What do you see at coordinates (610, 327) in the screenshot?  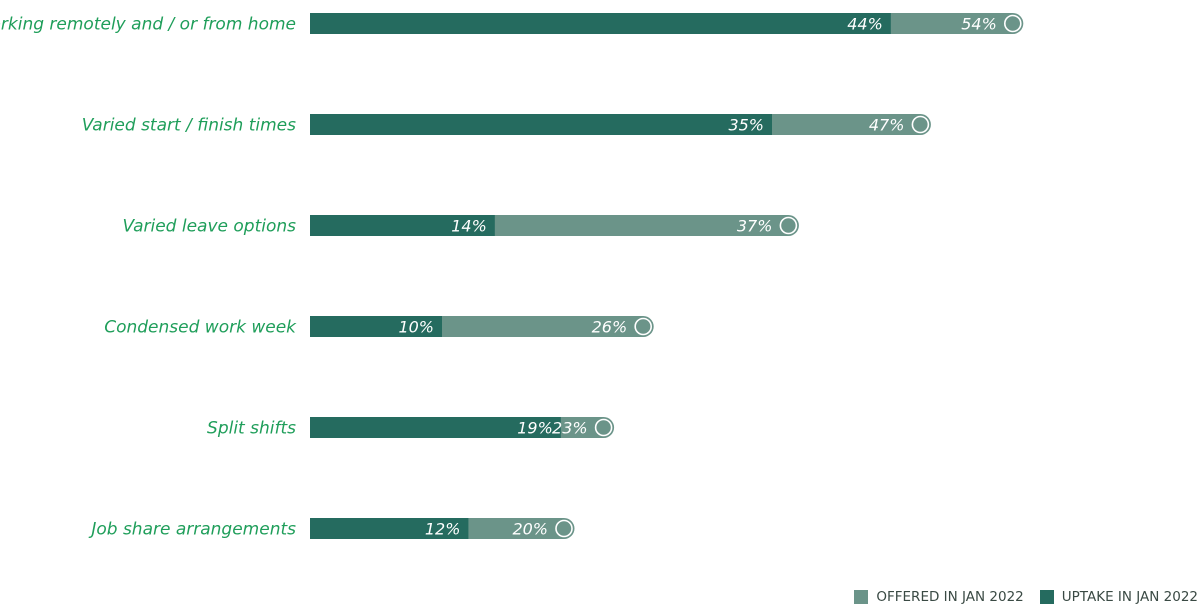 I see `offered-value-label: 26%` at bounding box center [610, 327].